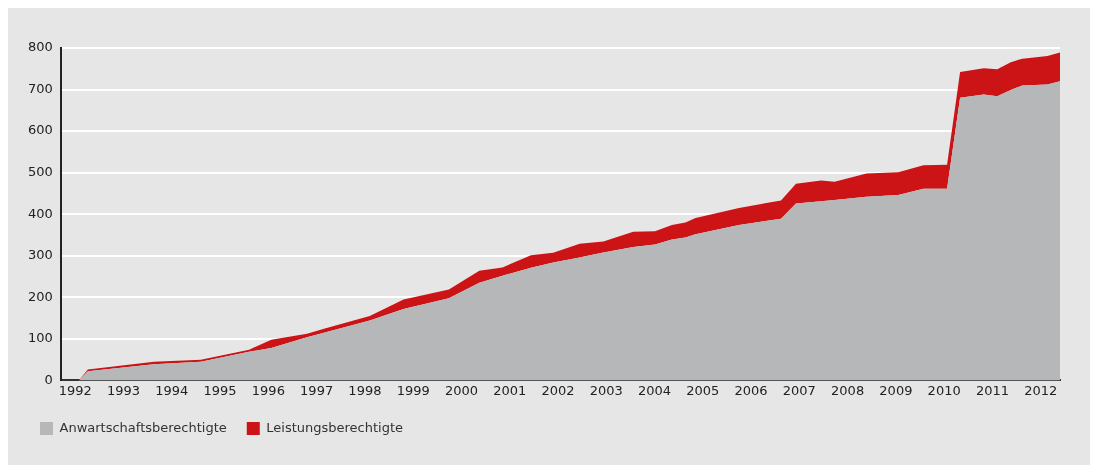 This screenshot has width=1098, height=473. What do you see at coordinates (40, 338) in the screenshot?
I see `y-tick-label: 100` at bounding box center [40, 338].